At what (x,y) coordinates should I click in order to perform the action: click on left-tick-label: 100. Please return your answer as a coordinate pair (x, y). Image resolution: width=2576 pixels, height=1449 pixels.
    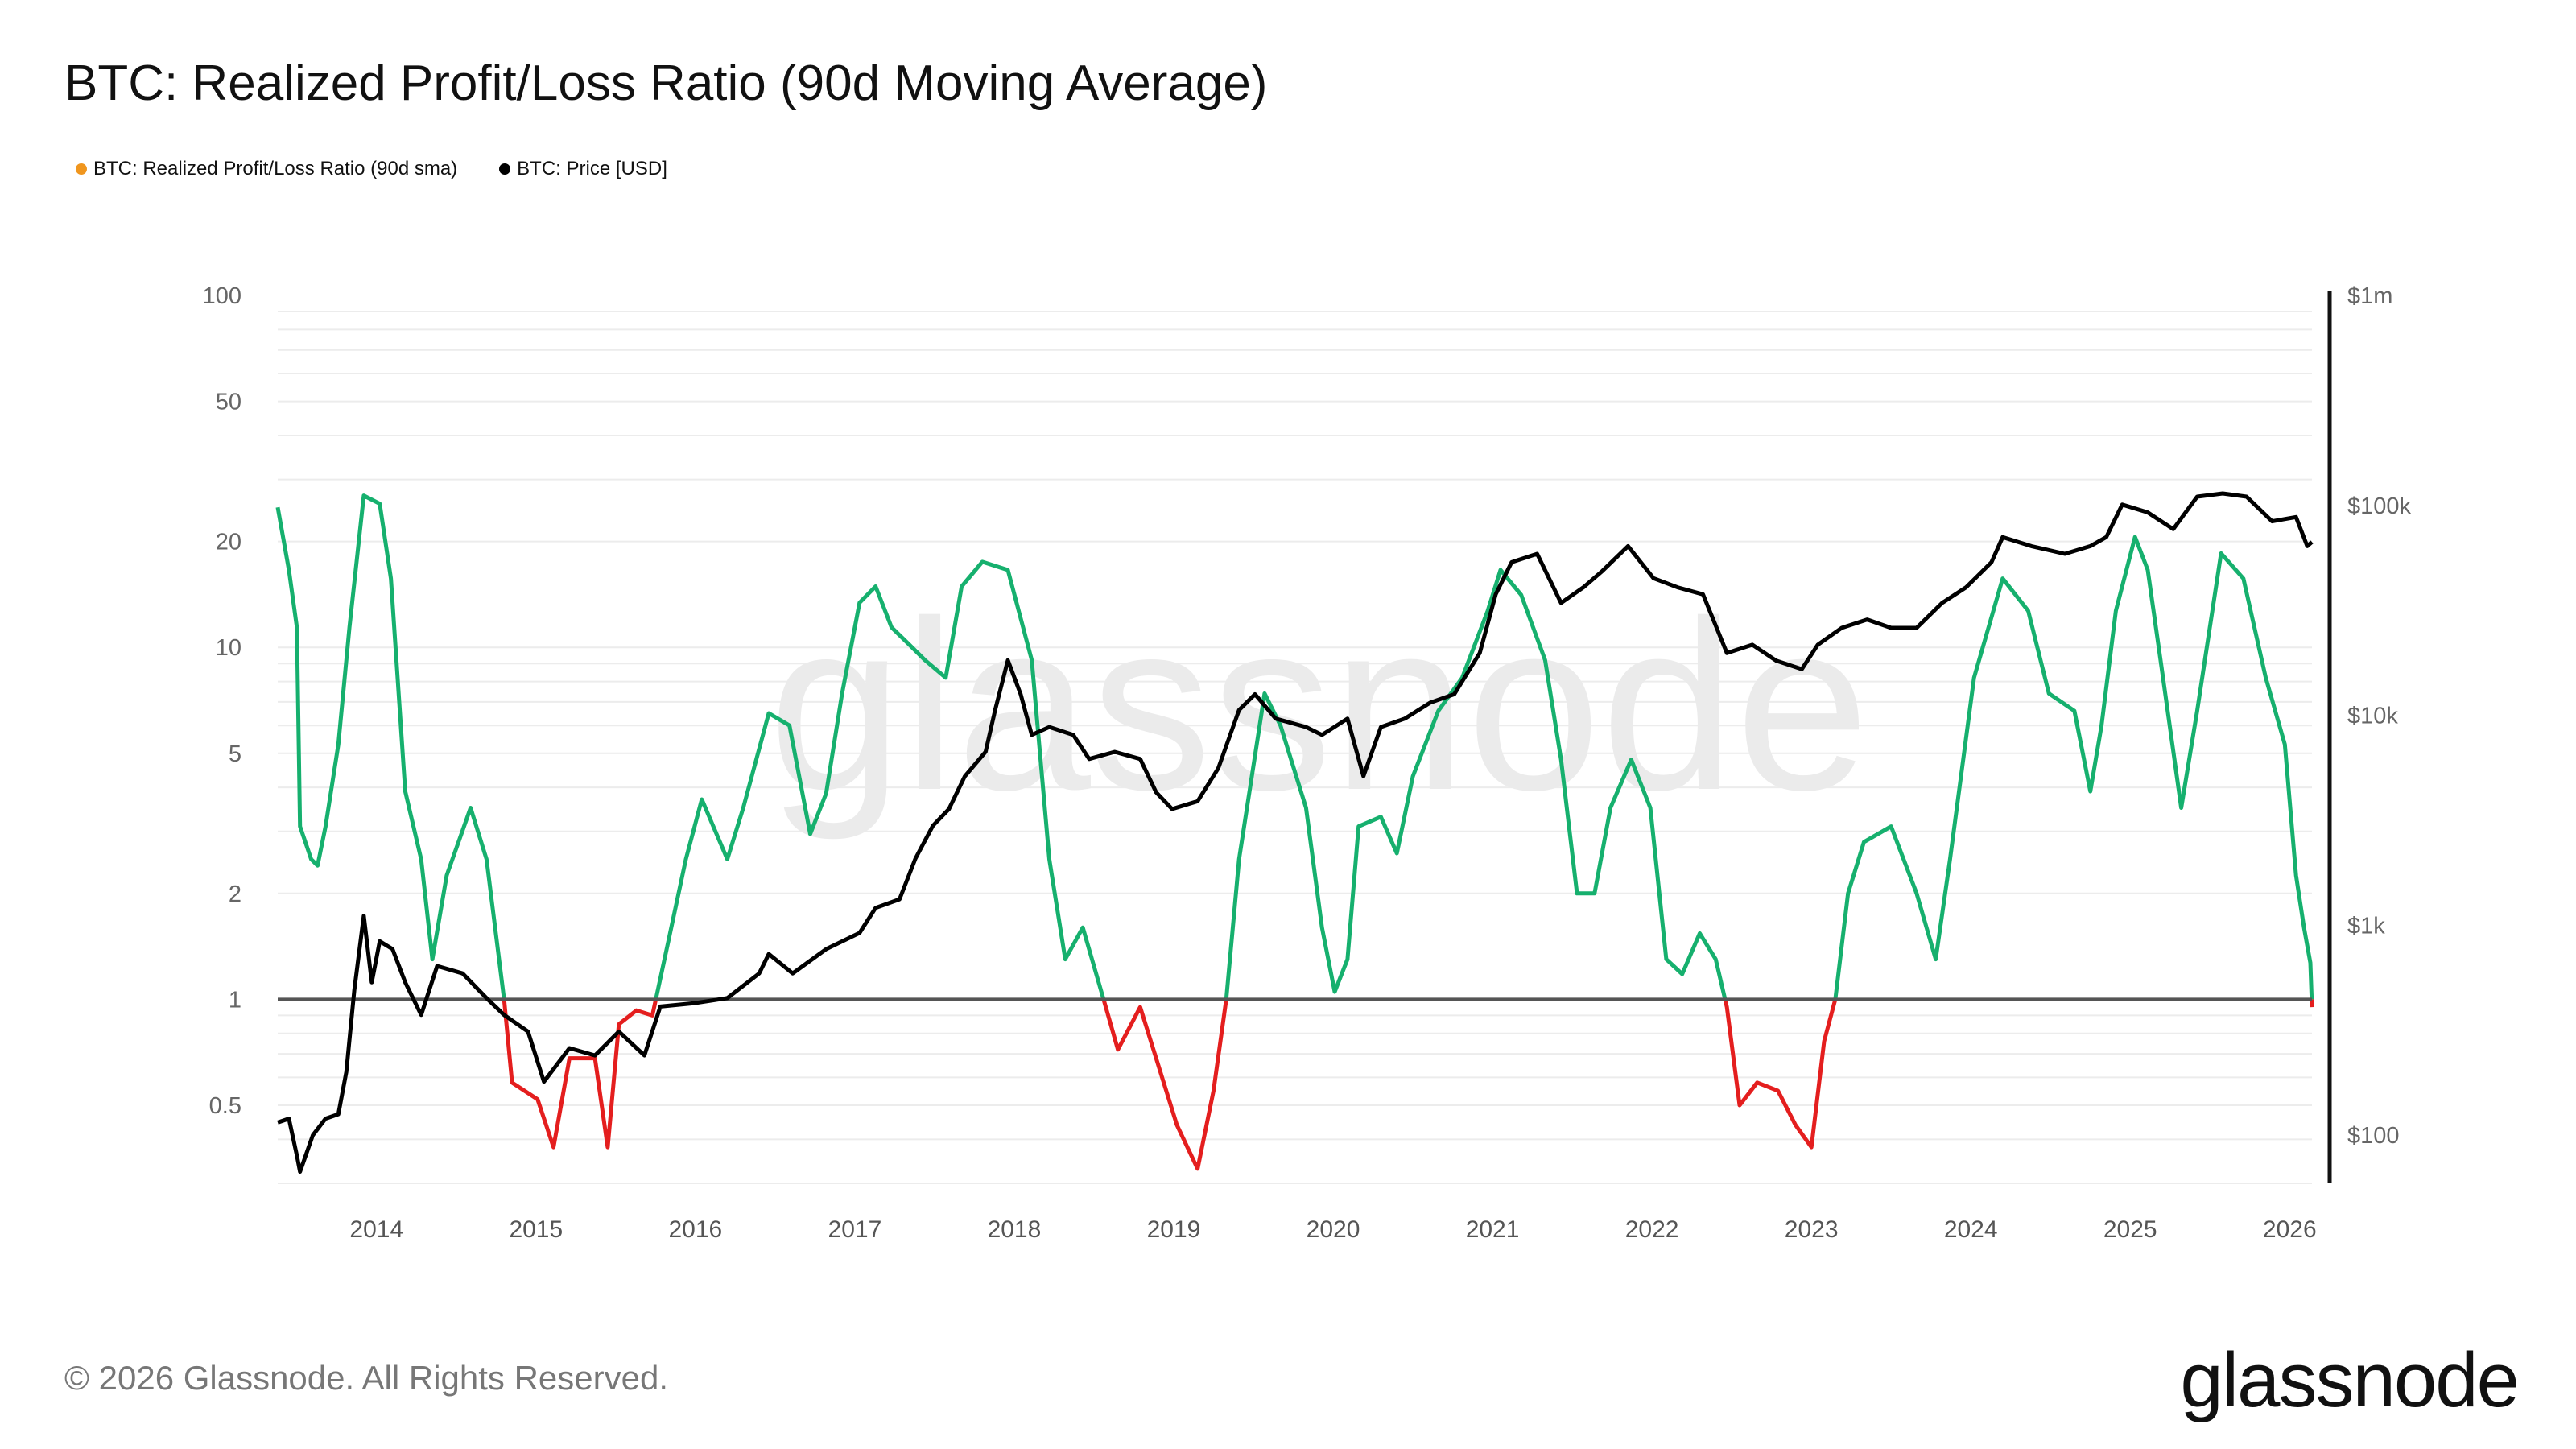
    Looking at the image, I should click on (222, 296).